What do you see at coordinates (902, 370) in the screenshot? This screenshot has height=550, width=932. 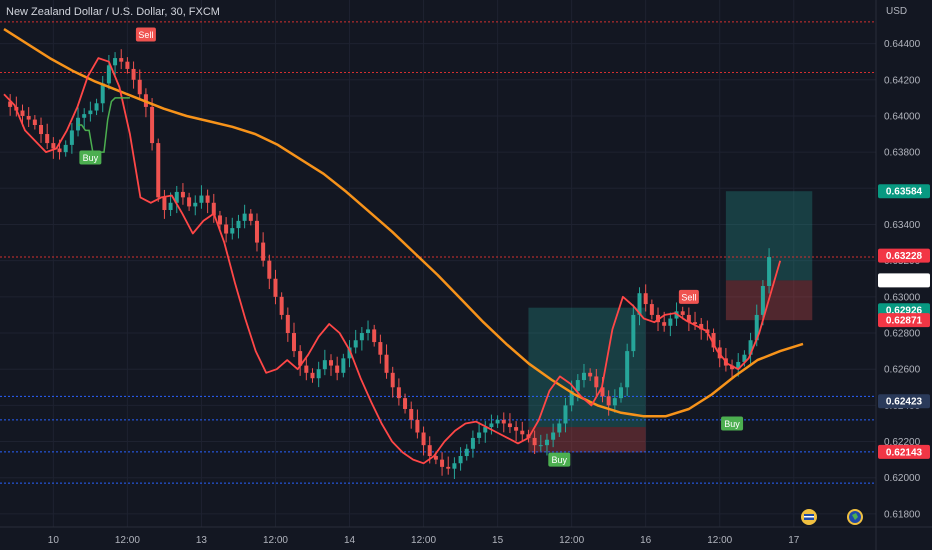 I see `y-tick-label: 0.62600` at bounding box center [902, 370].